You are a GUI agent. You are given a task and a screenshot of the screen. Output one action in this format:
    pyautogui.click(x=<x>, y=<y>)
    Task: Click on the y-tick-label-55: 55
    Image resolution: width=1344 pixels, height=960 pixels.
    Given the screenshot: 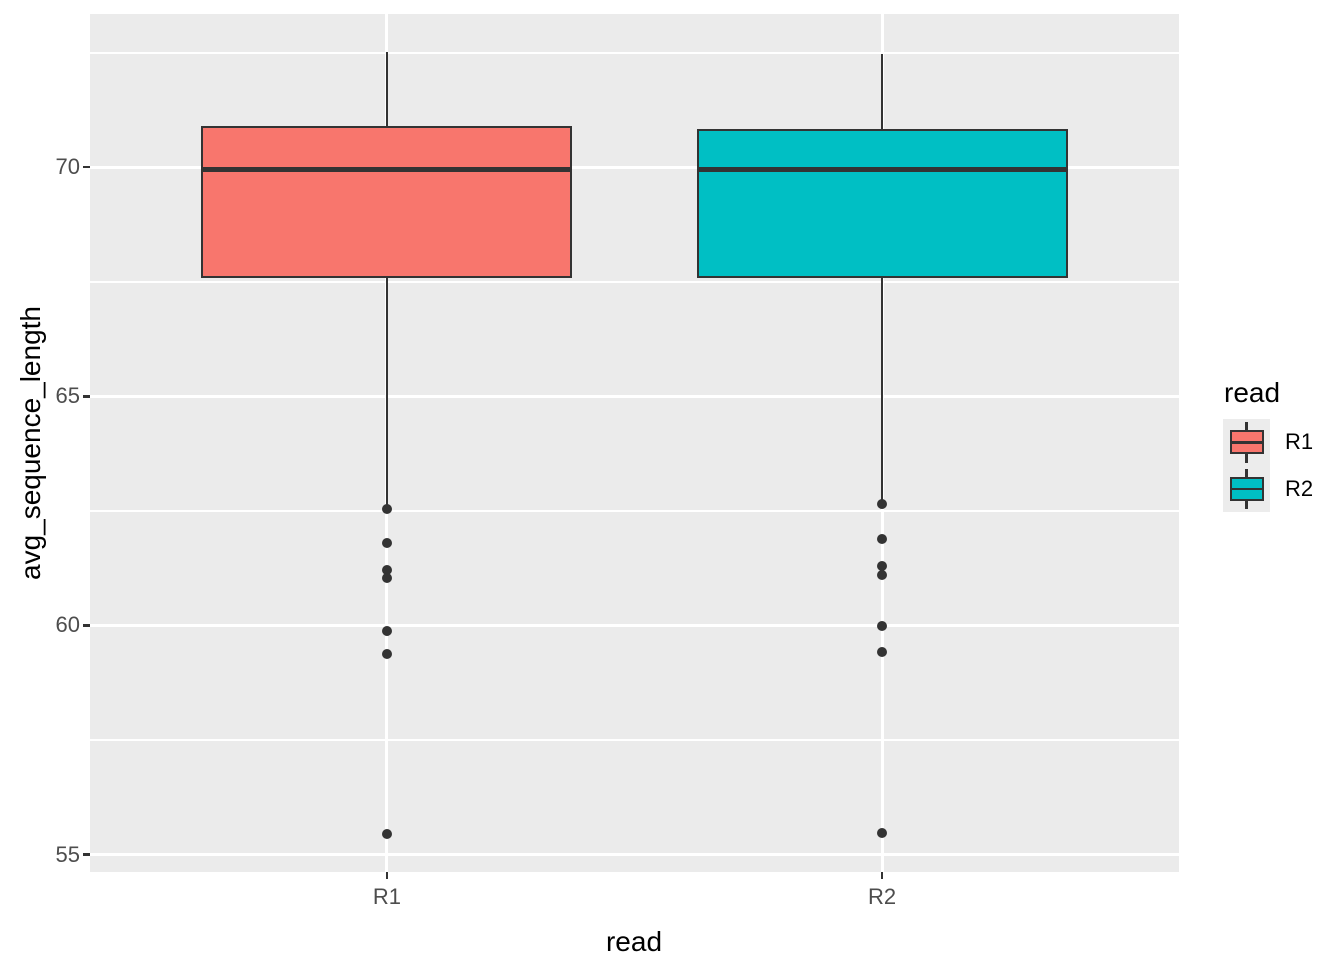 What is the action you would take?
    pyautogui.click(x=67, y=854)
    